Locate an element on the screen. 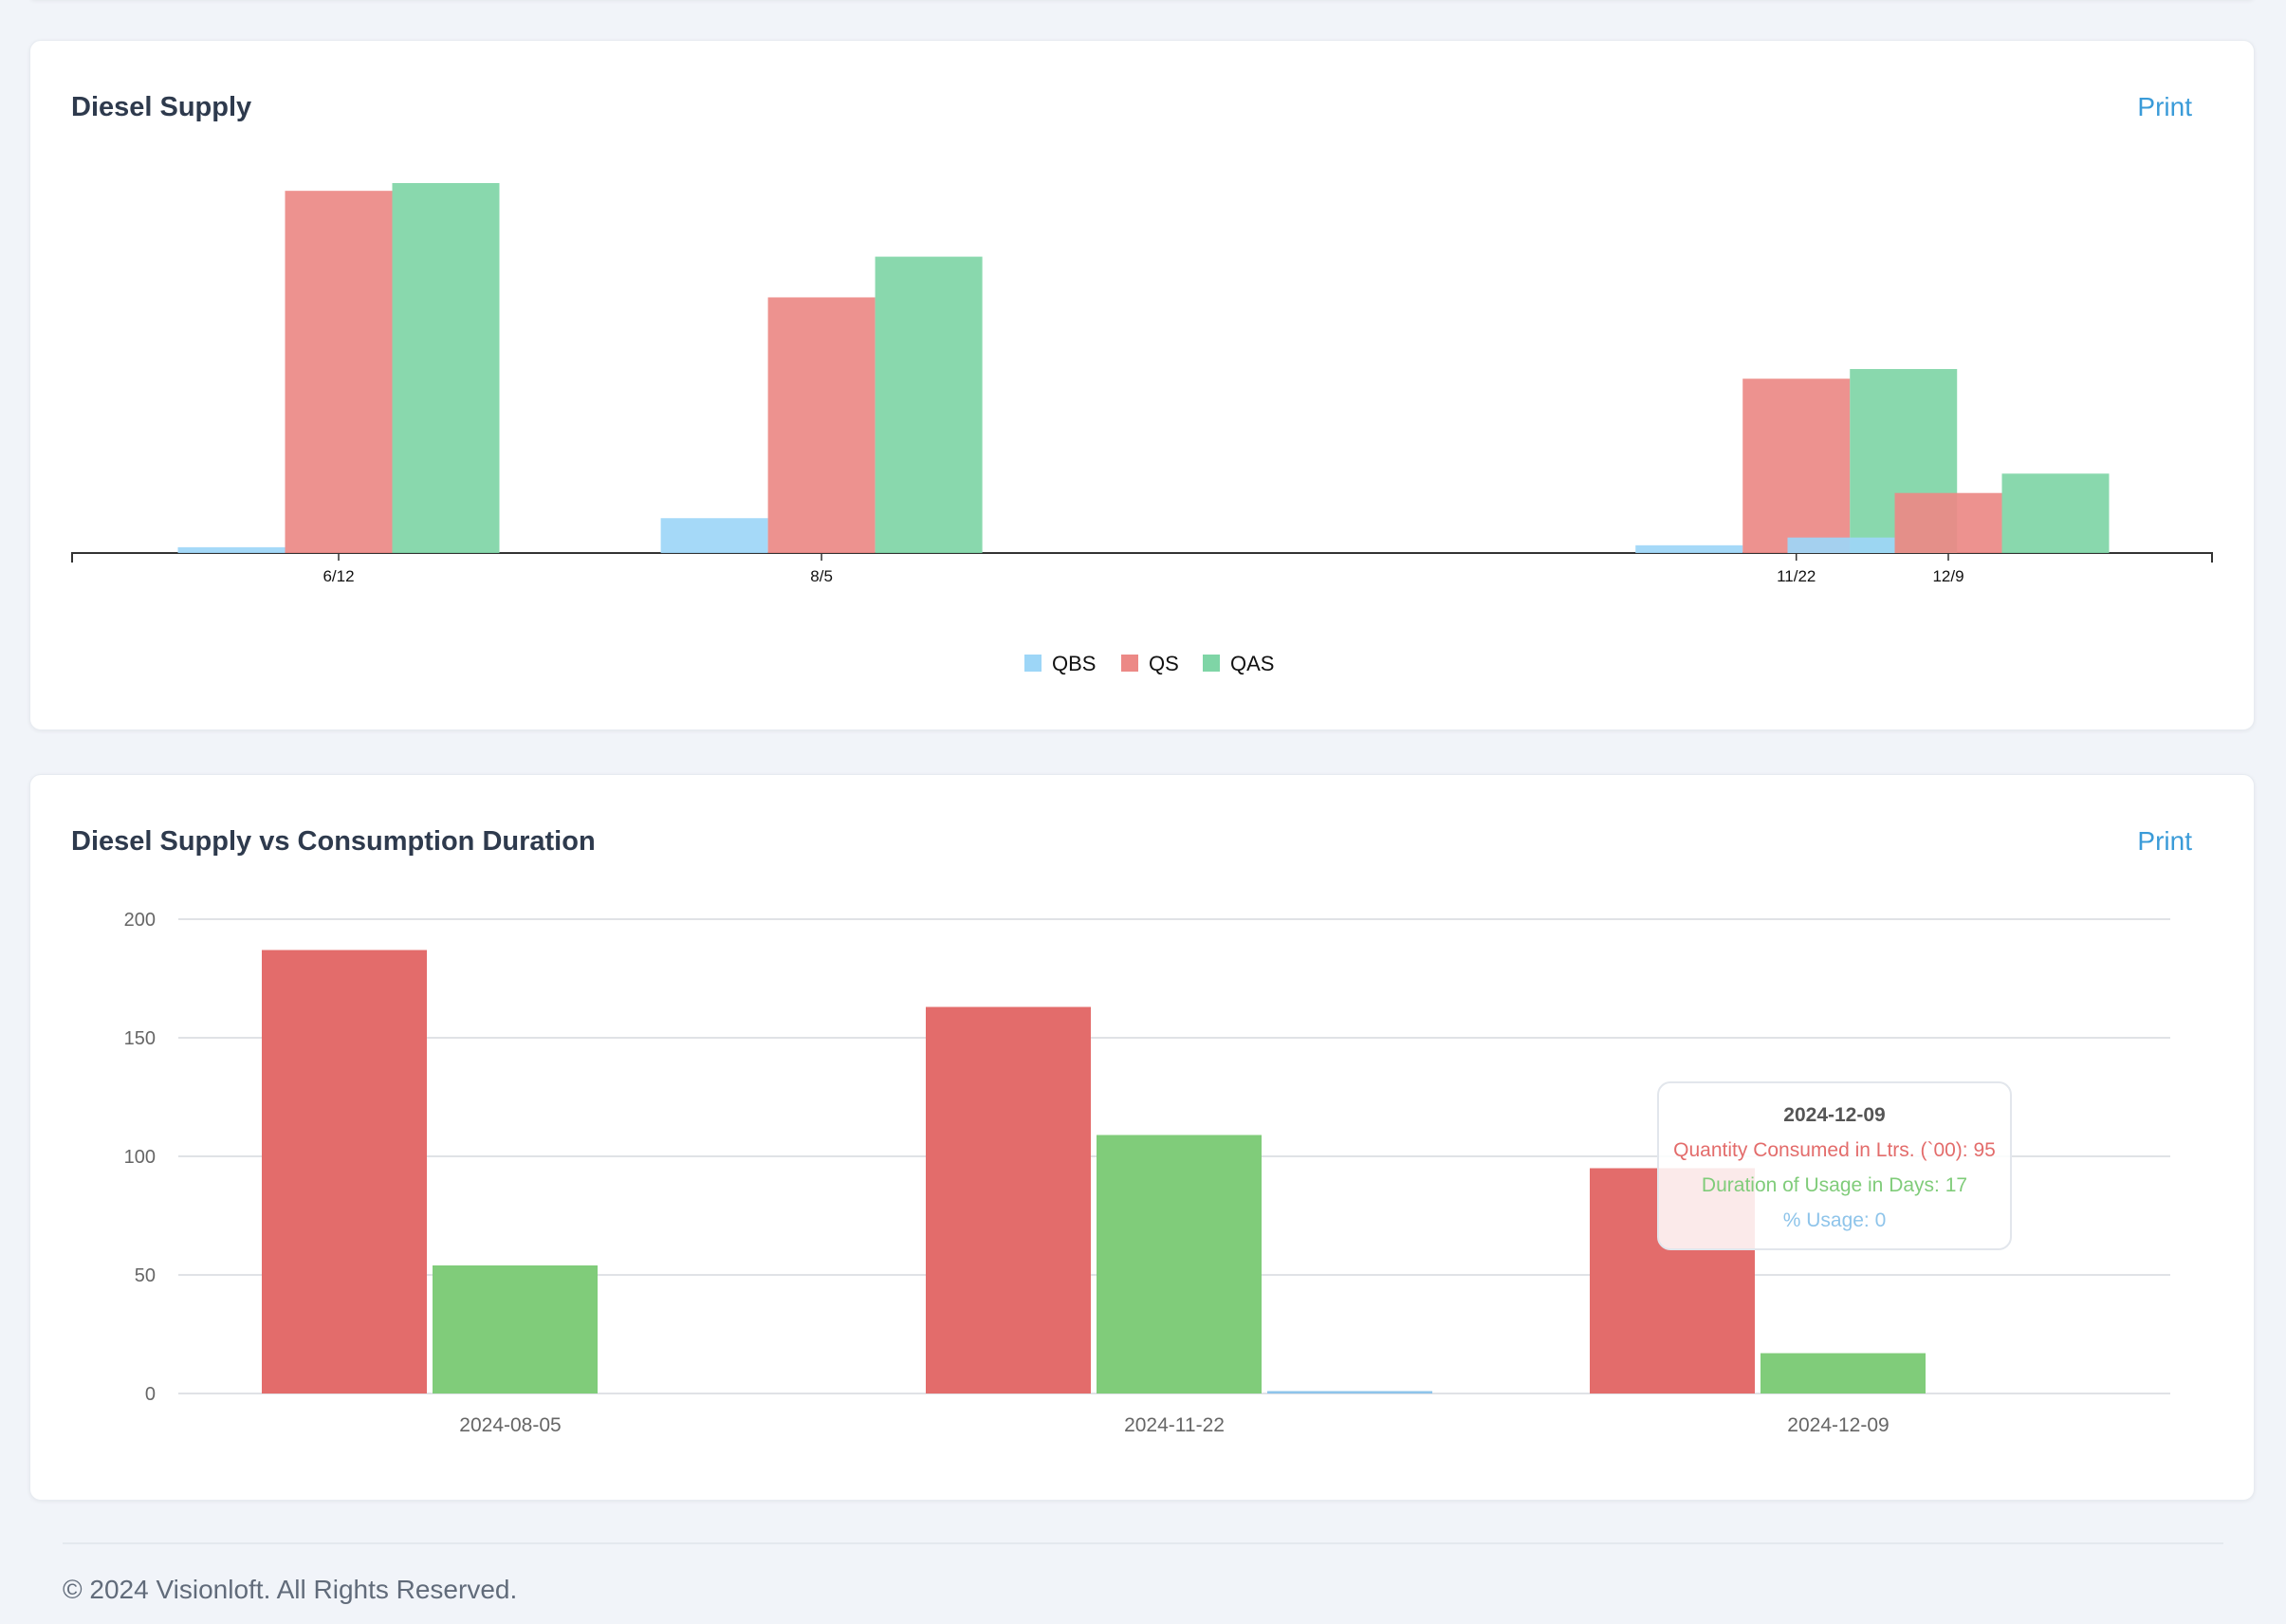 The image size is (2286, 1624). y-tick-label: 200 is located at coordinates (140, 921).